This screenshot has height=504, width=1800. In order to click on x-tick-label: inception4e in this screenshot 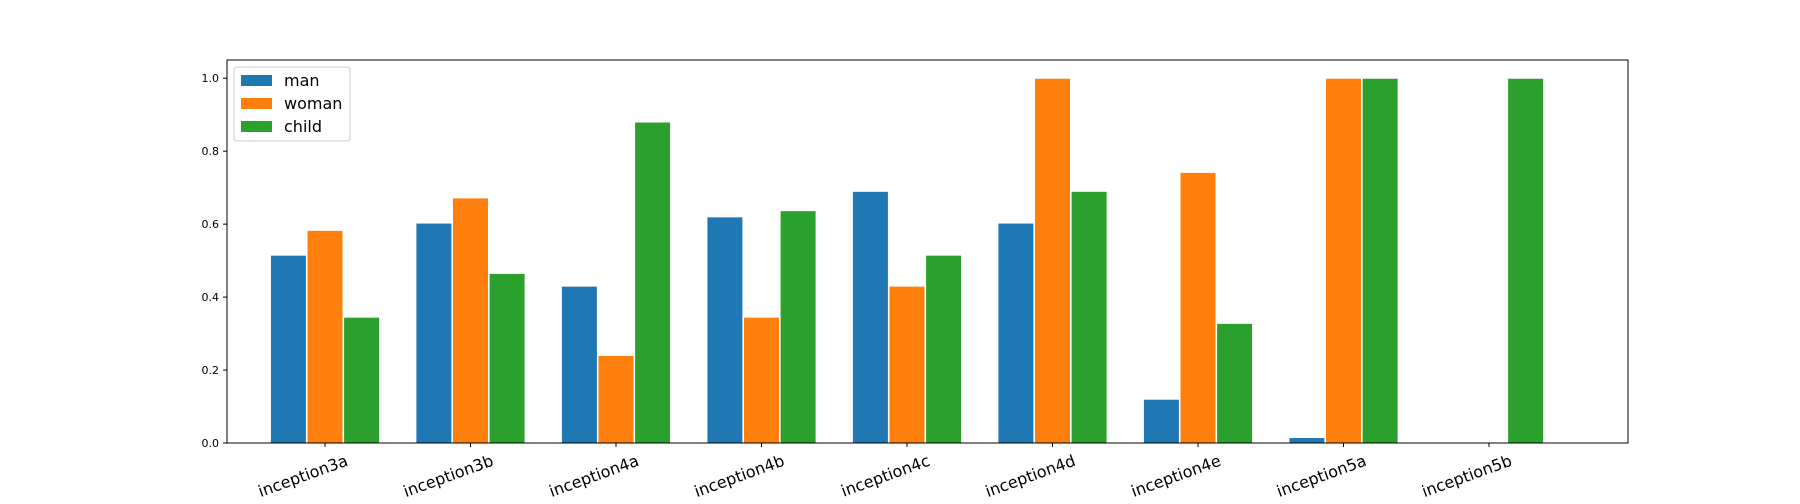, I will do `click(1175, 476)`.